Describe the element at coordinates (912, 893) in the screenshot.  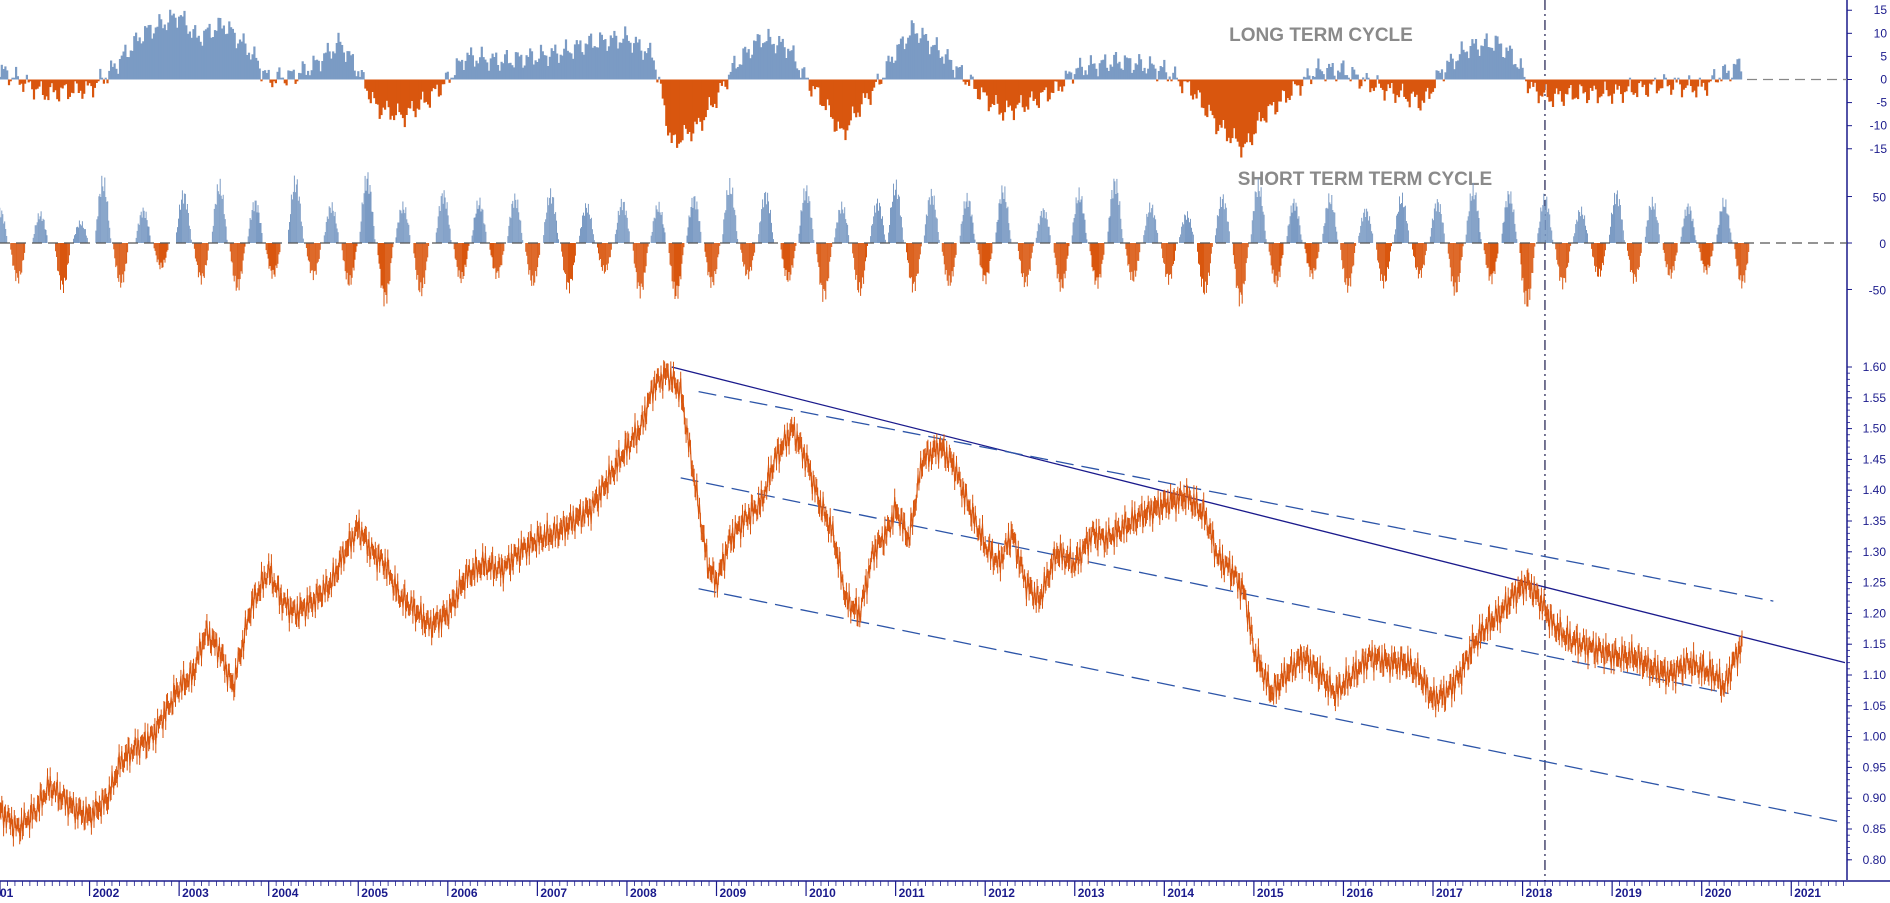
I see `x-axis-year-label: 2011` at that location.